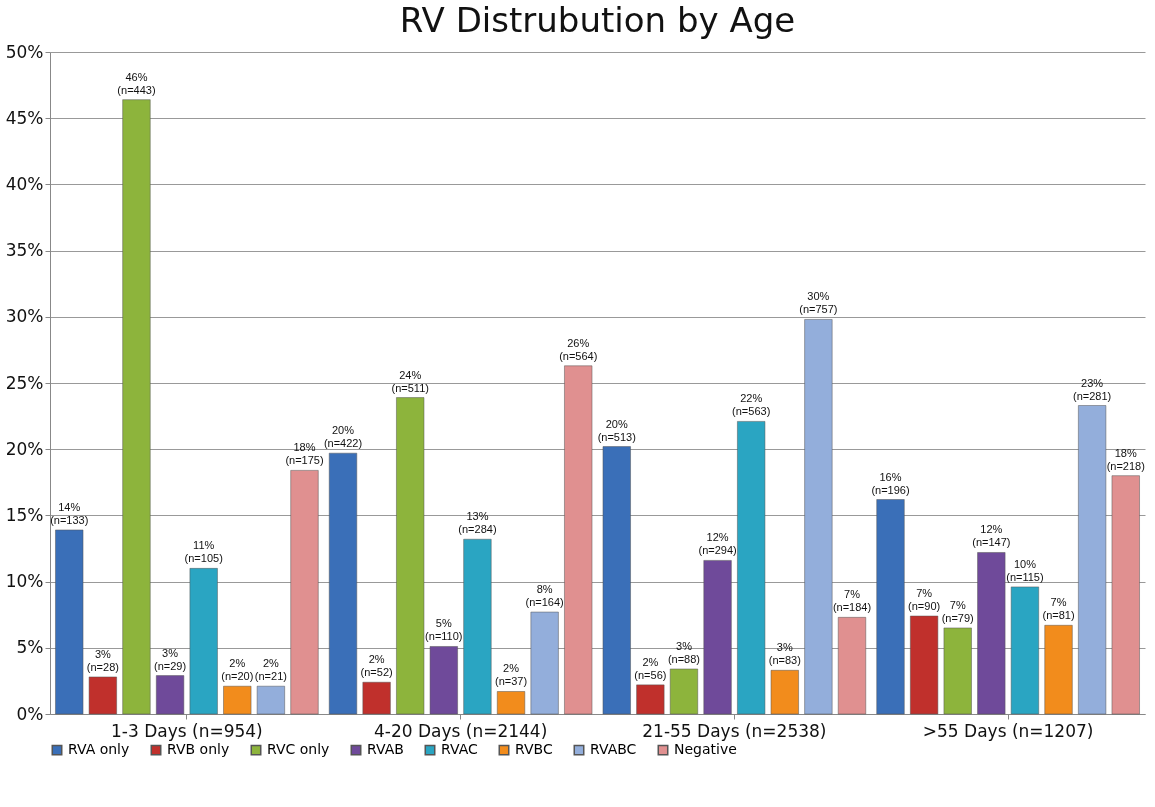 The width and height of the screenshot is (1155, 807). Describe the element at coordinates (24, 514) in the screenshot. I see `y-tick-label: 15%` at that location.